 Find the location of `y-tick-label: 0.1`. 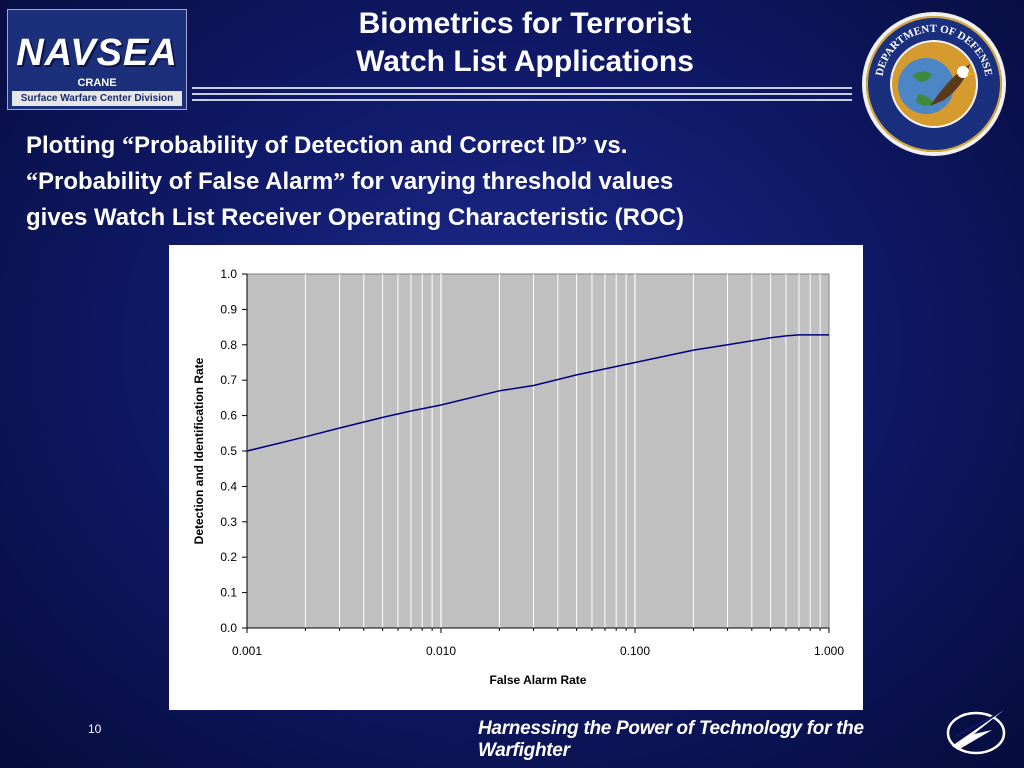

y-tick-label: 0.1 is located at coordinates (228, 593).